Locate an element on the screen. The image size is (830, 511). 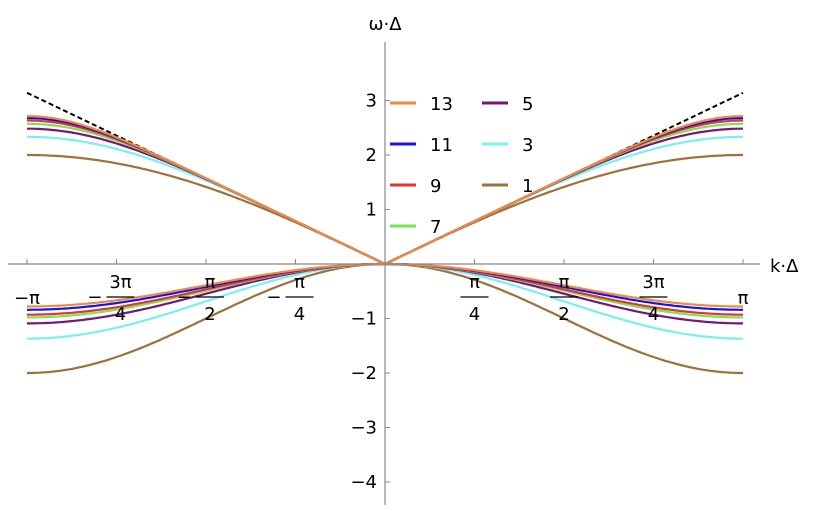
y-tick-label: 2 is located at coordinates (371, 155).